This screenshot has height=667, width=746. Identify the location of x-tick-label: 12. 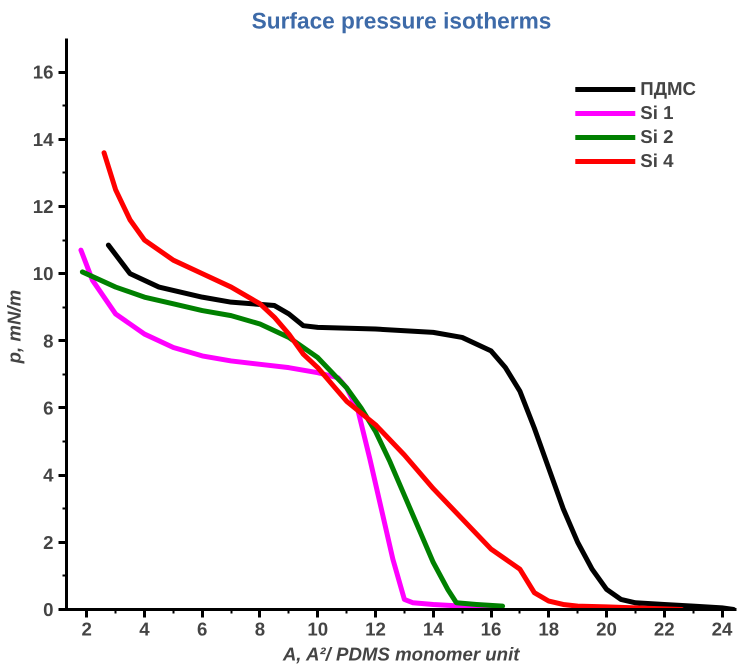
(375, 629).